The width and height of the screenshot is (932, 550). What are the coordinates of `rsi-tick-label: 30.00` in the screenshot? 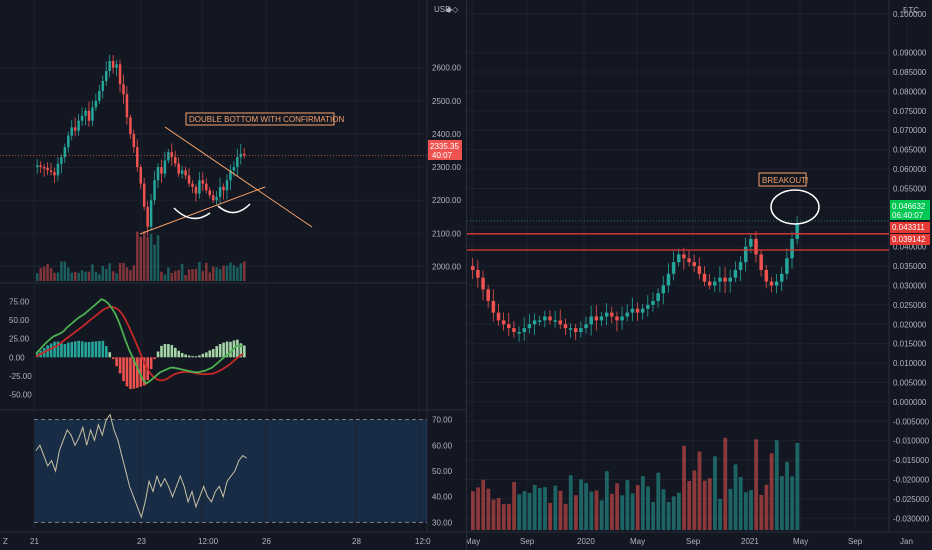 It's located at (442, 522).